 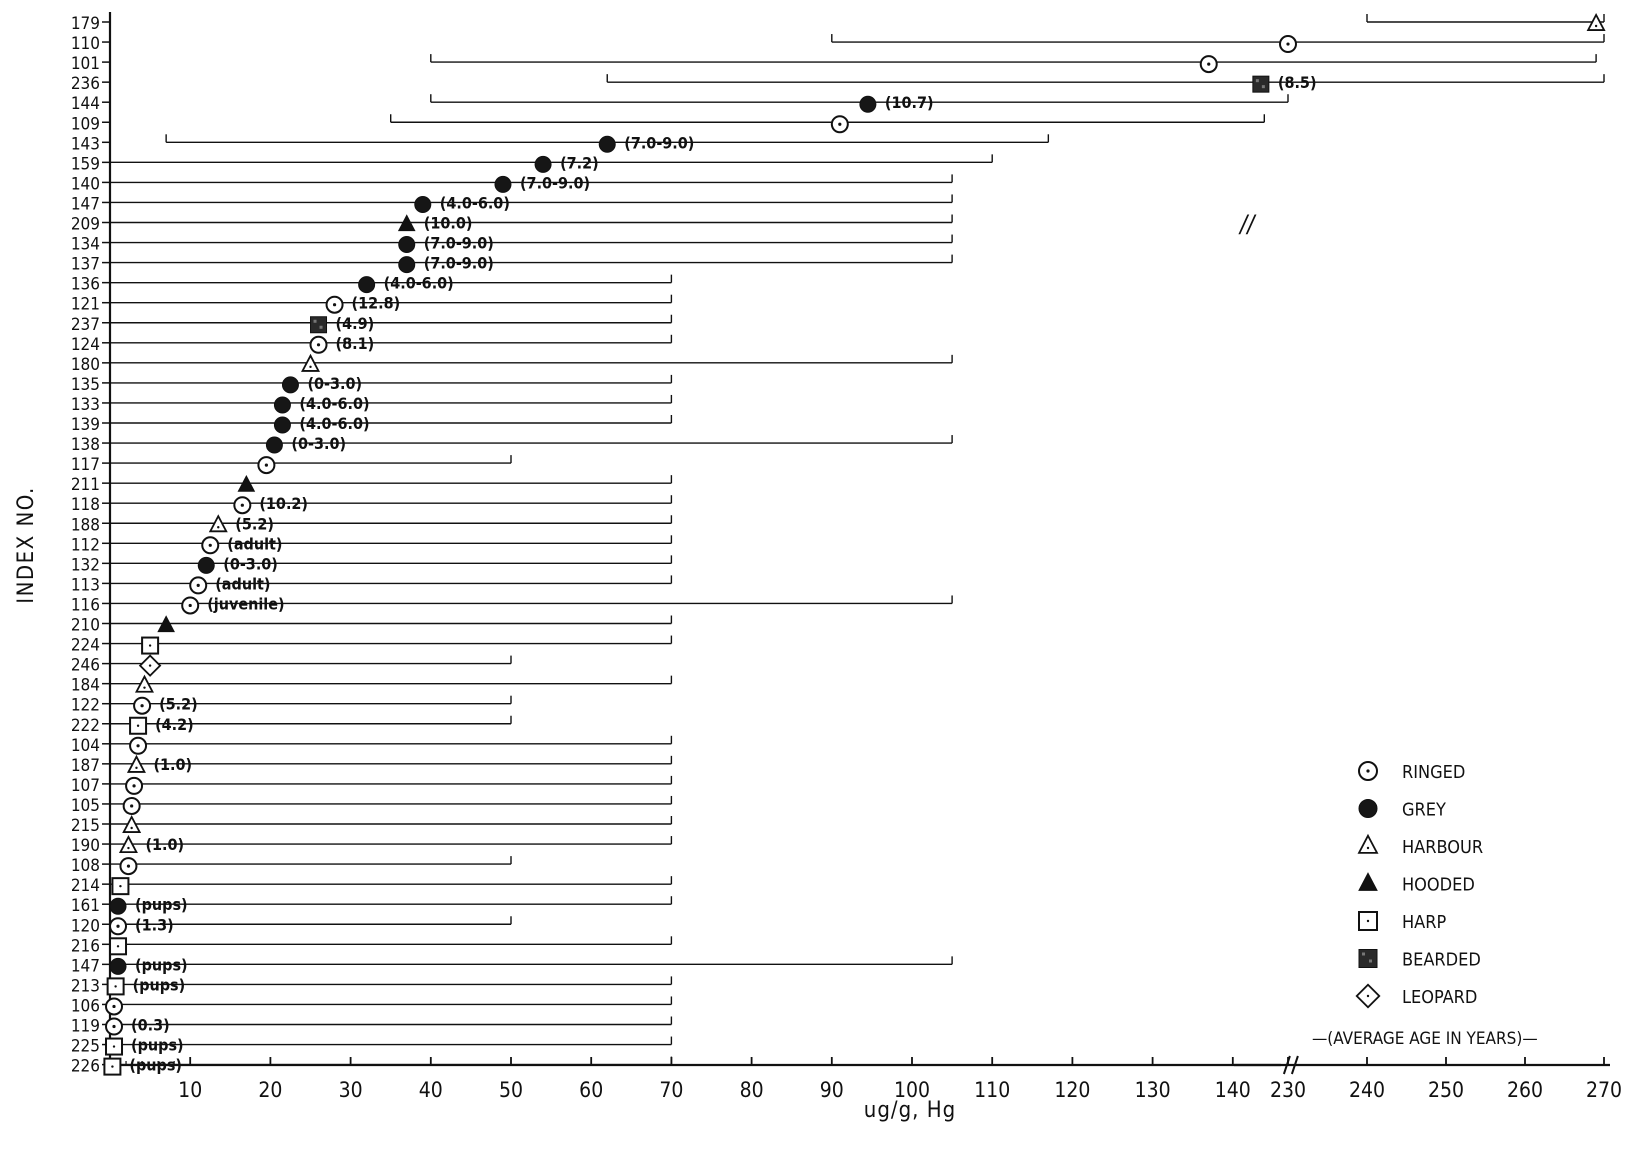 I want to click on harbour-icon, so click(x=1368, y=843).